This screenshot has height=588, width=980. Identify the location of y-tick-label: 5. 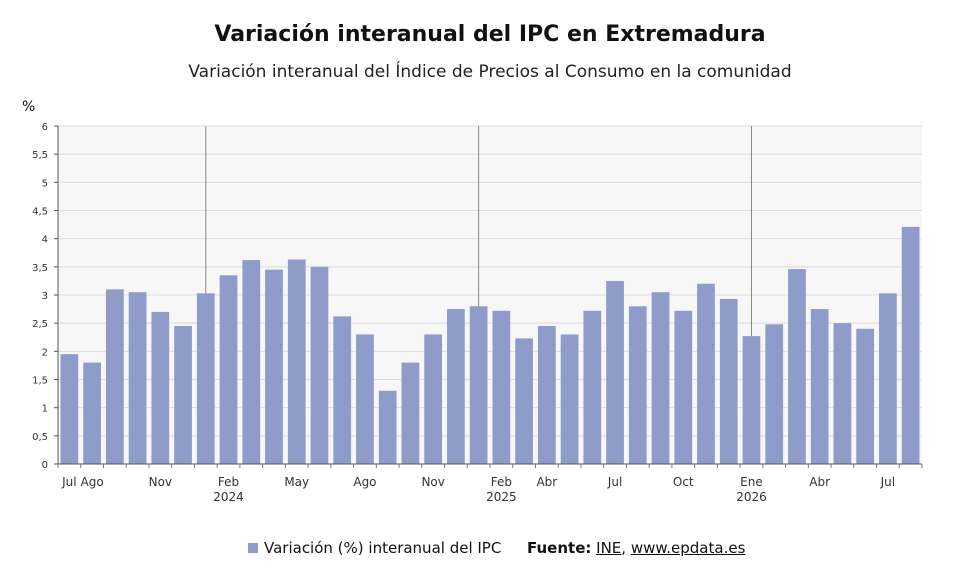
(45, 183).